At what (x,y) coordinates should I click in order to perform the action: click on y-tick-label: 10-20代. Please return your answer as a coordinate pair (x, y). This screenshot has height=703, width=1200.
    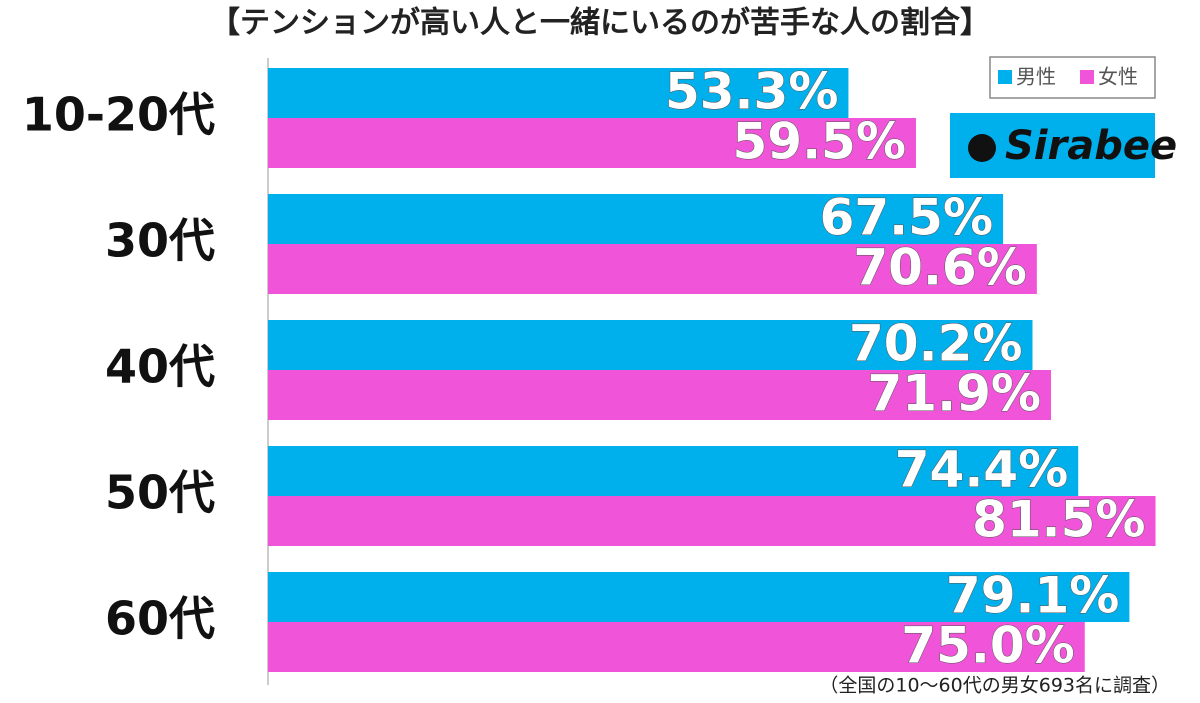
    Looking at the image, I should click on (118, 115).